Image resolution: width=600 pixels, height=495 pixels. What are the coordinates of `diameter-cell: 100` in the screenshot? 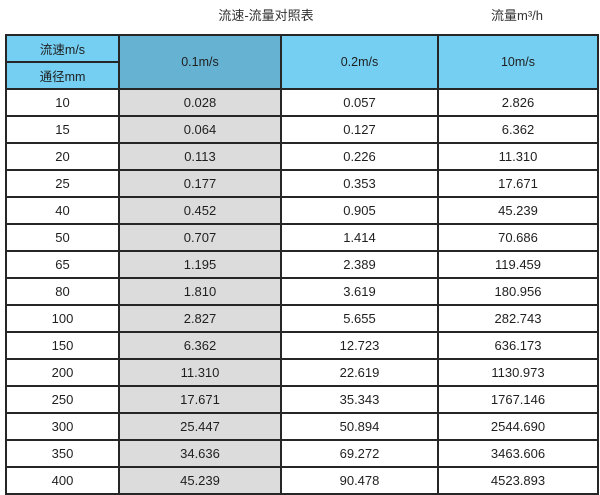 It's located at (62, 318).